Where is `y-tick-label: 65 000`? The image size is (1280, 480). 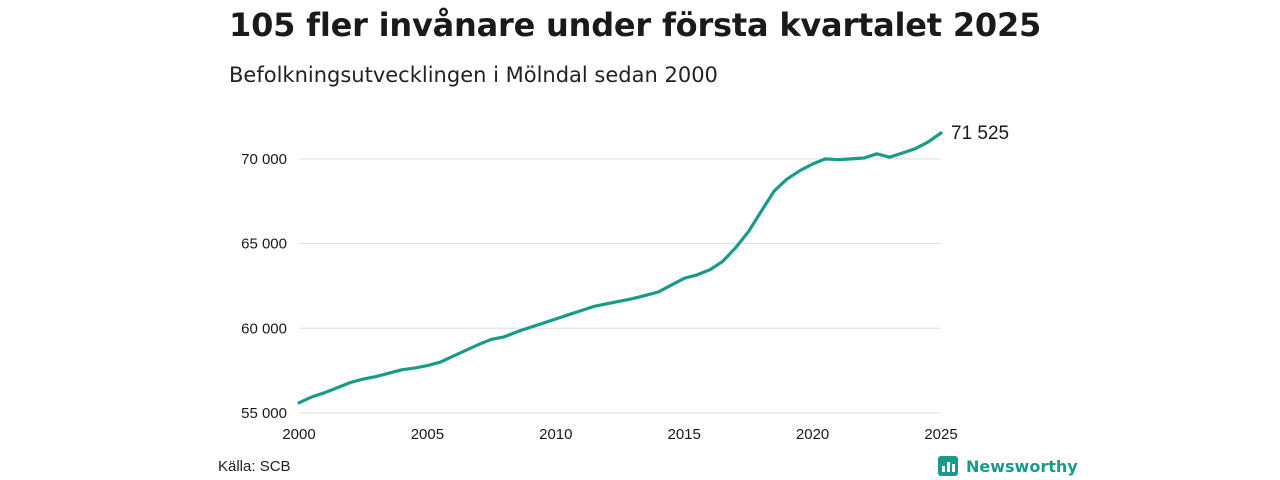 y-tick-label: 65 000 is located at coordinates (264, 244).